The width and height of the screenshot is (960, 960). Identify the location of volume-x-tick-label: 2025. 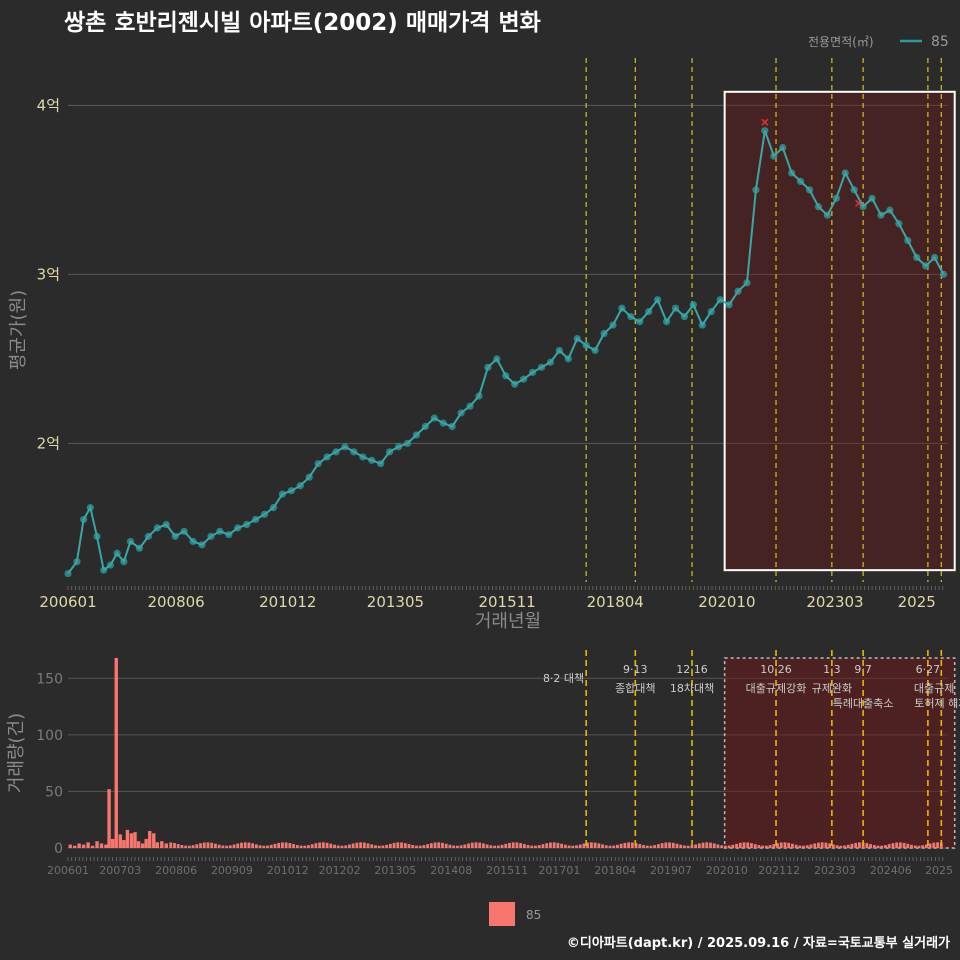
(939, 870).